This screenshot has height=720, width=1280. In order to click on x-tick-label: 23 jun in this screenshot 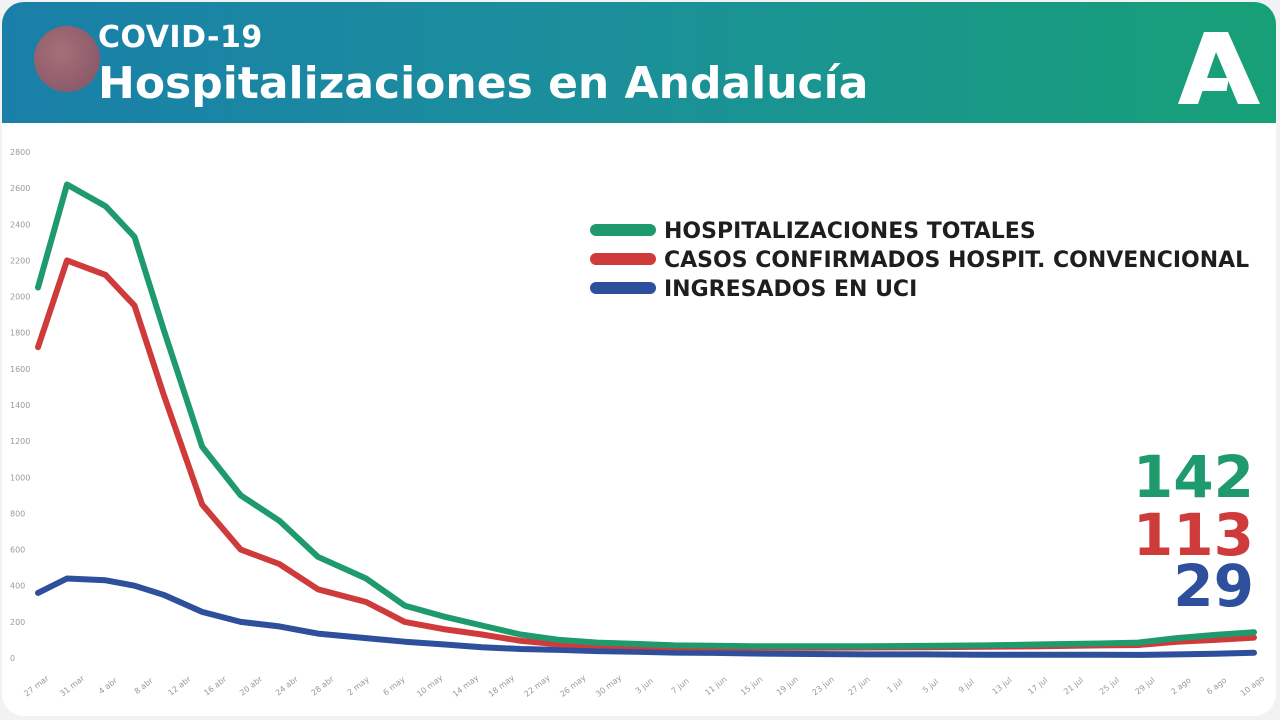, I will do `click(823, 686)`.